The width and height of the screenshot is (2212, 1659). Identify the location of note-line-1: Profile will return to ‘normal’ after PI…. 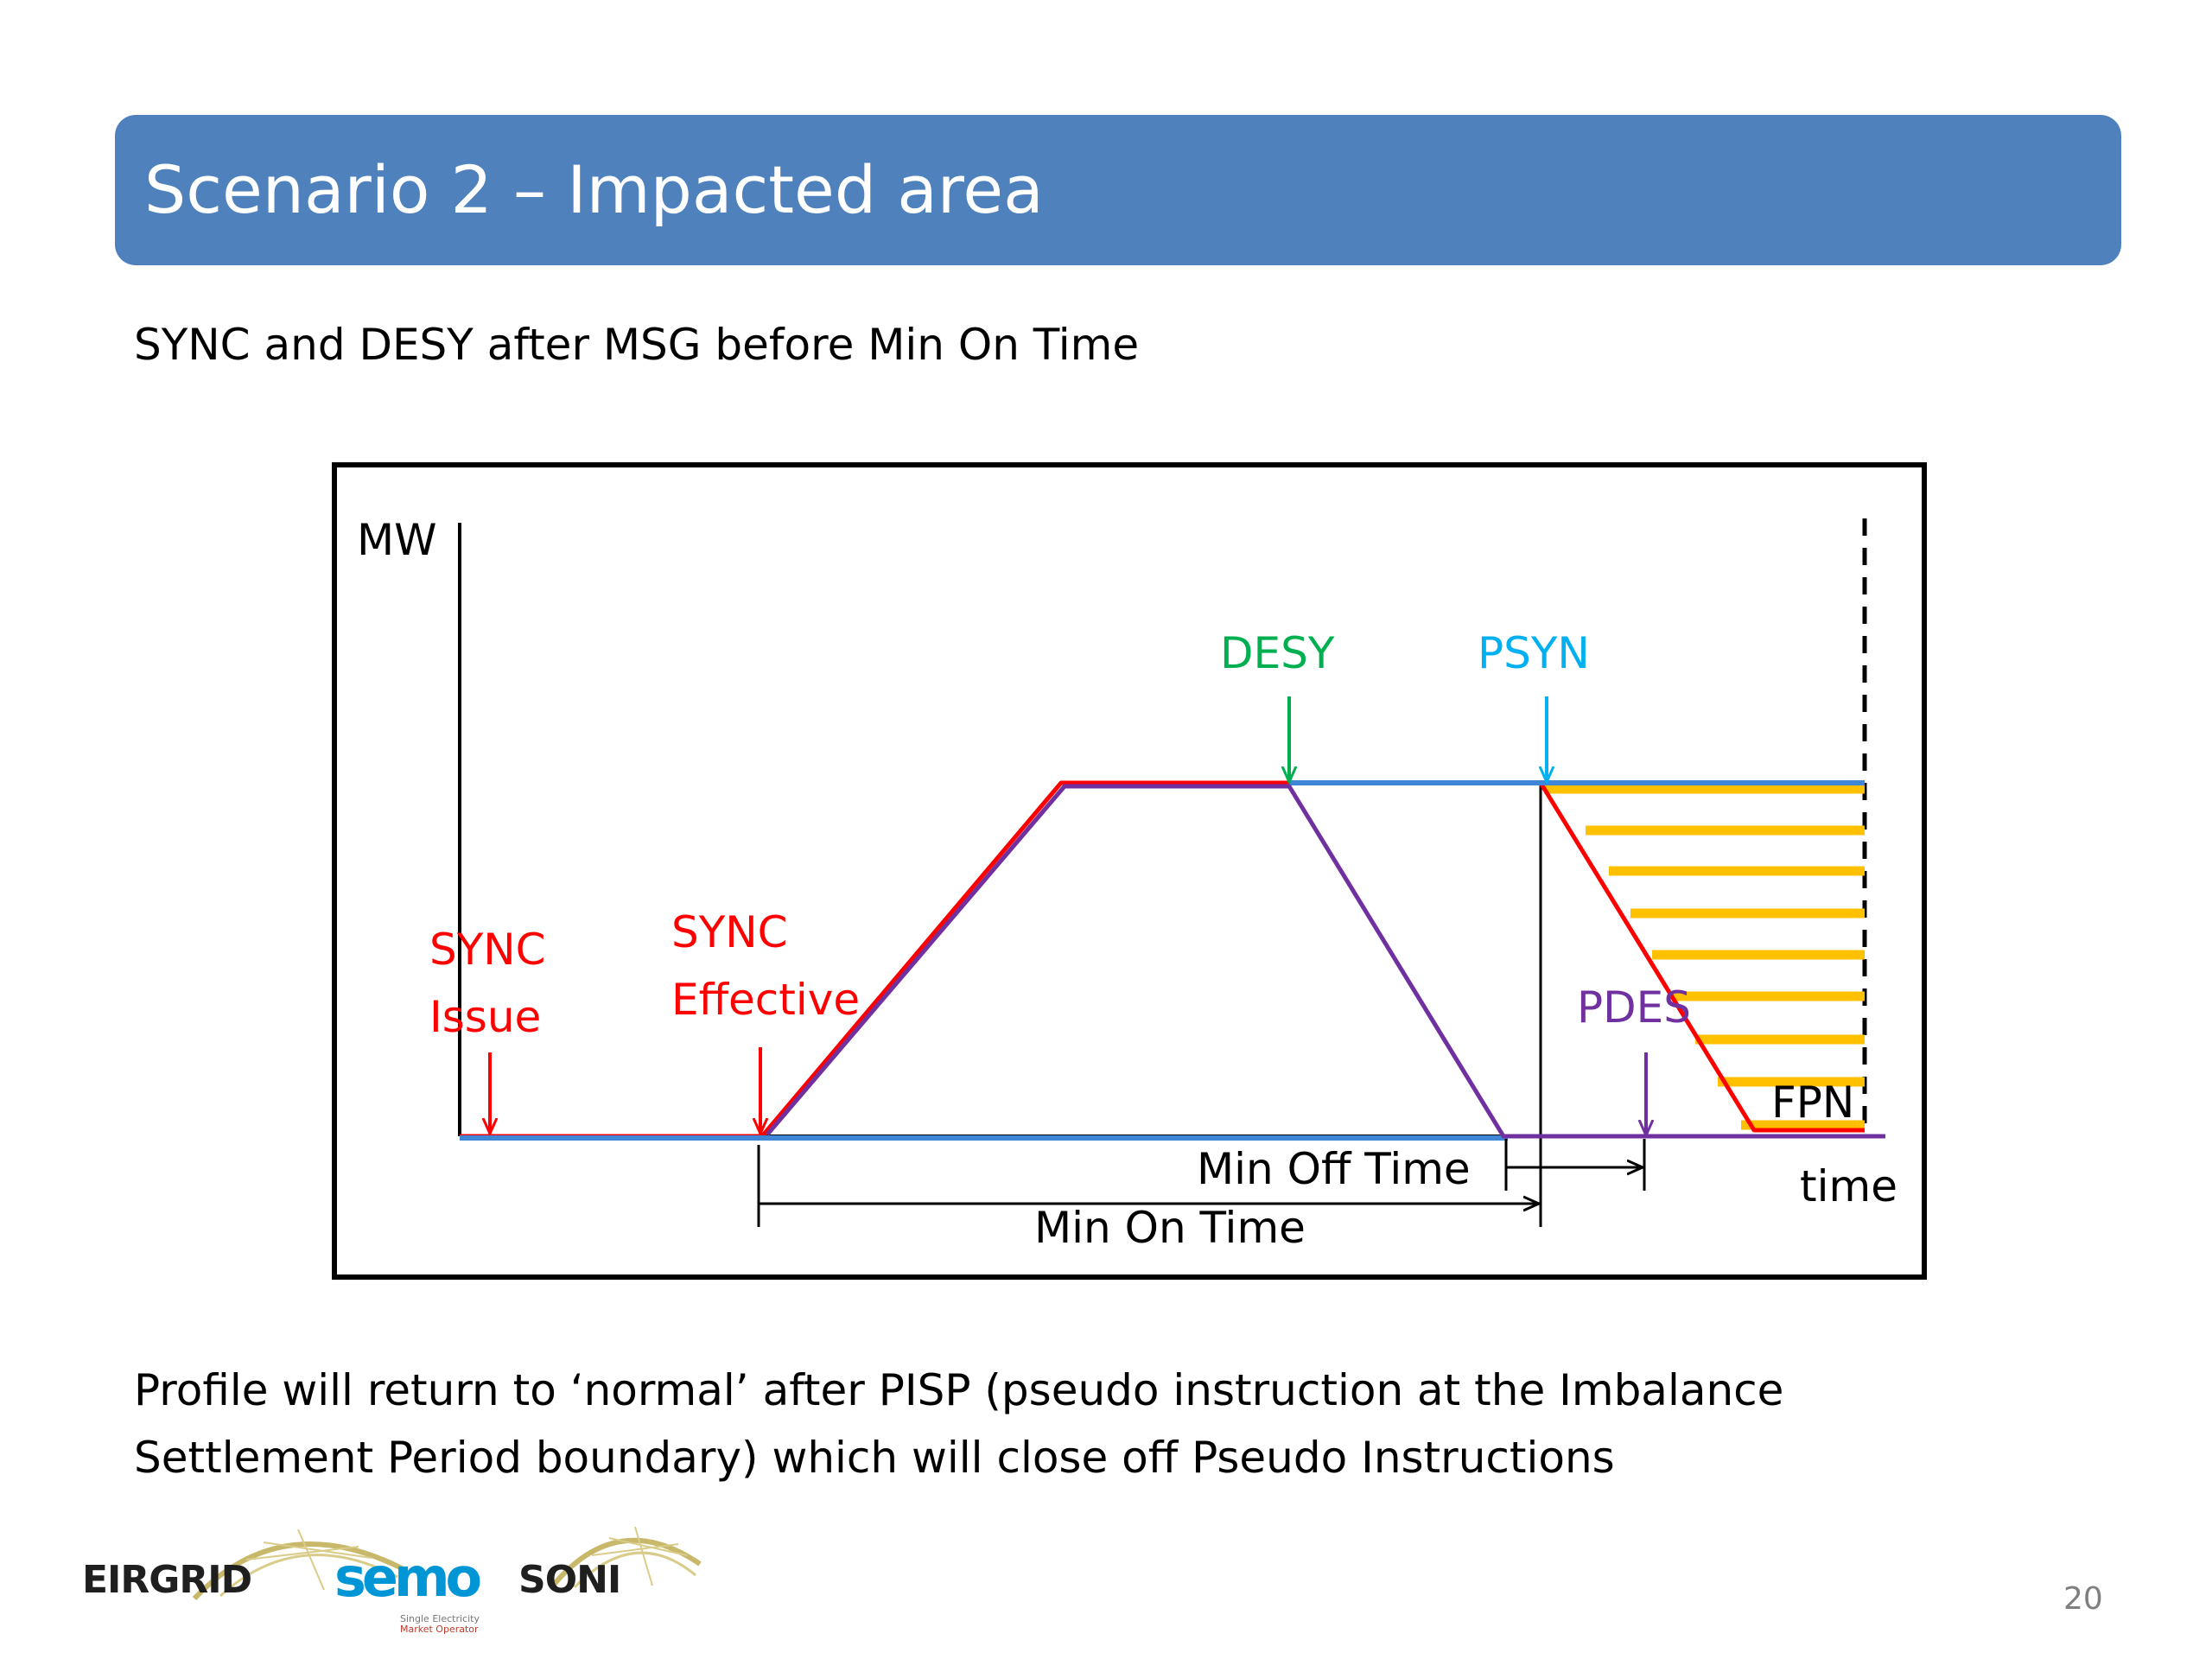
(959, 1390).